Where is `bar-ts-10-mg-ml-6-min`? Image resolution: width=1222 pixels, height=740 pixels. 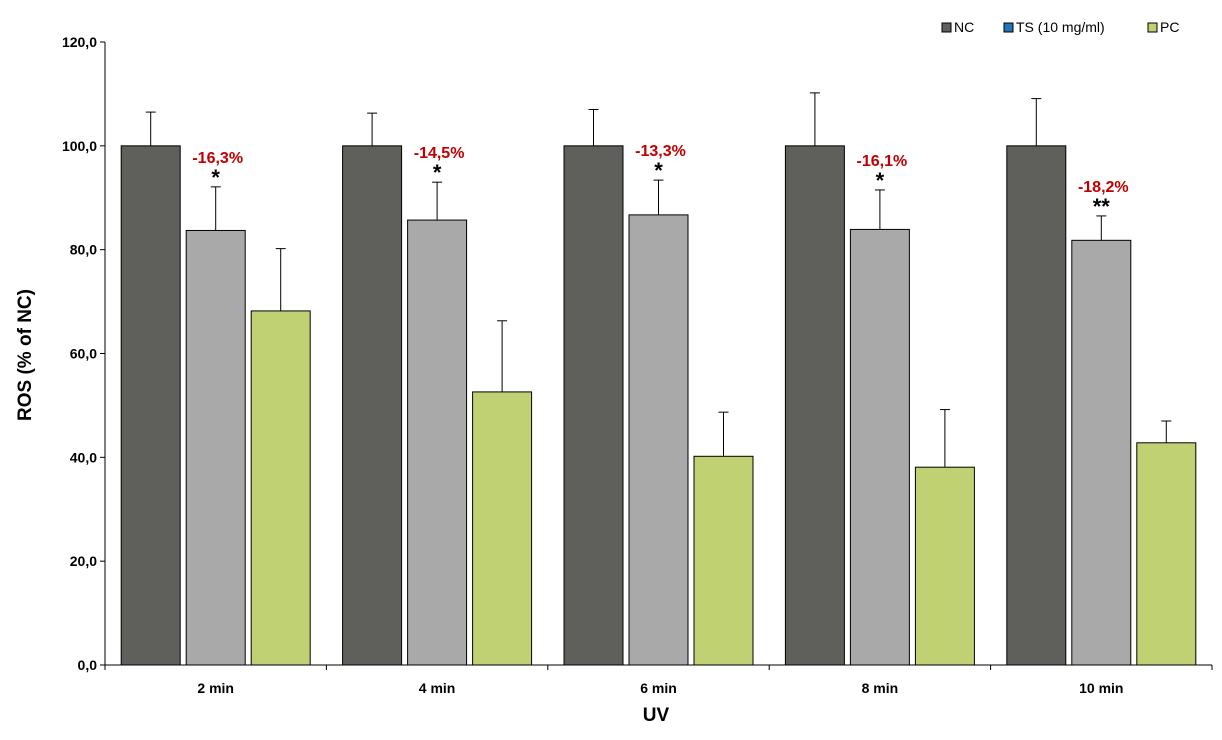
bar-ts-10-mg-ml-6-min is located at coordinates (658, 440).